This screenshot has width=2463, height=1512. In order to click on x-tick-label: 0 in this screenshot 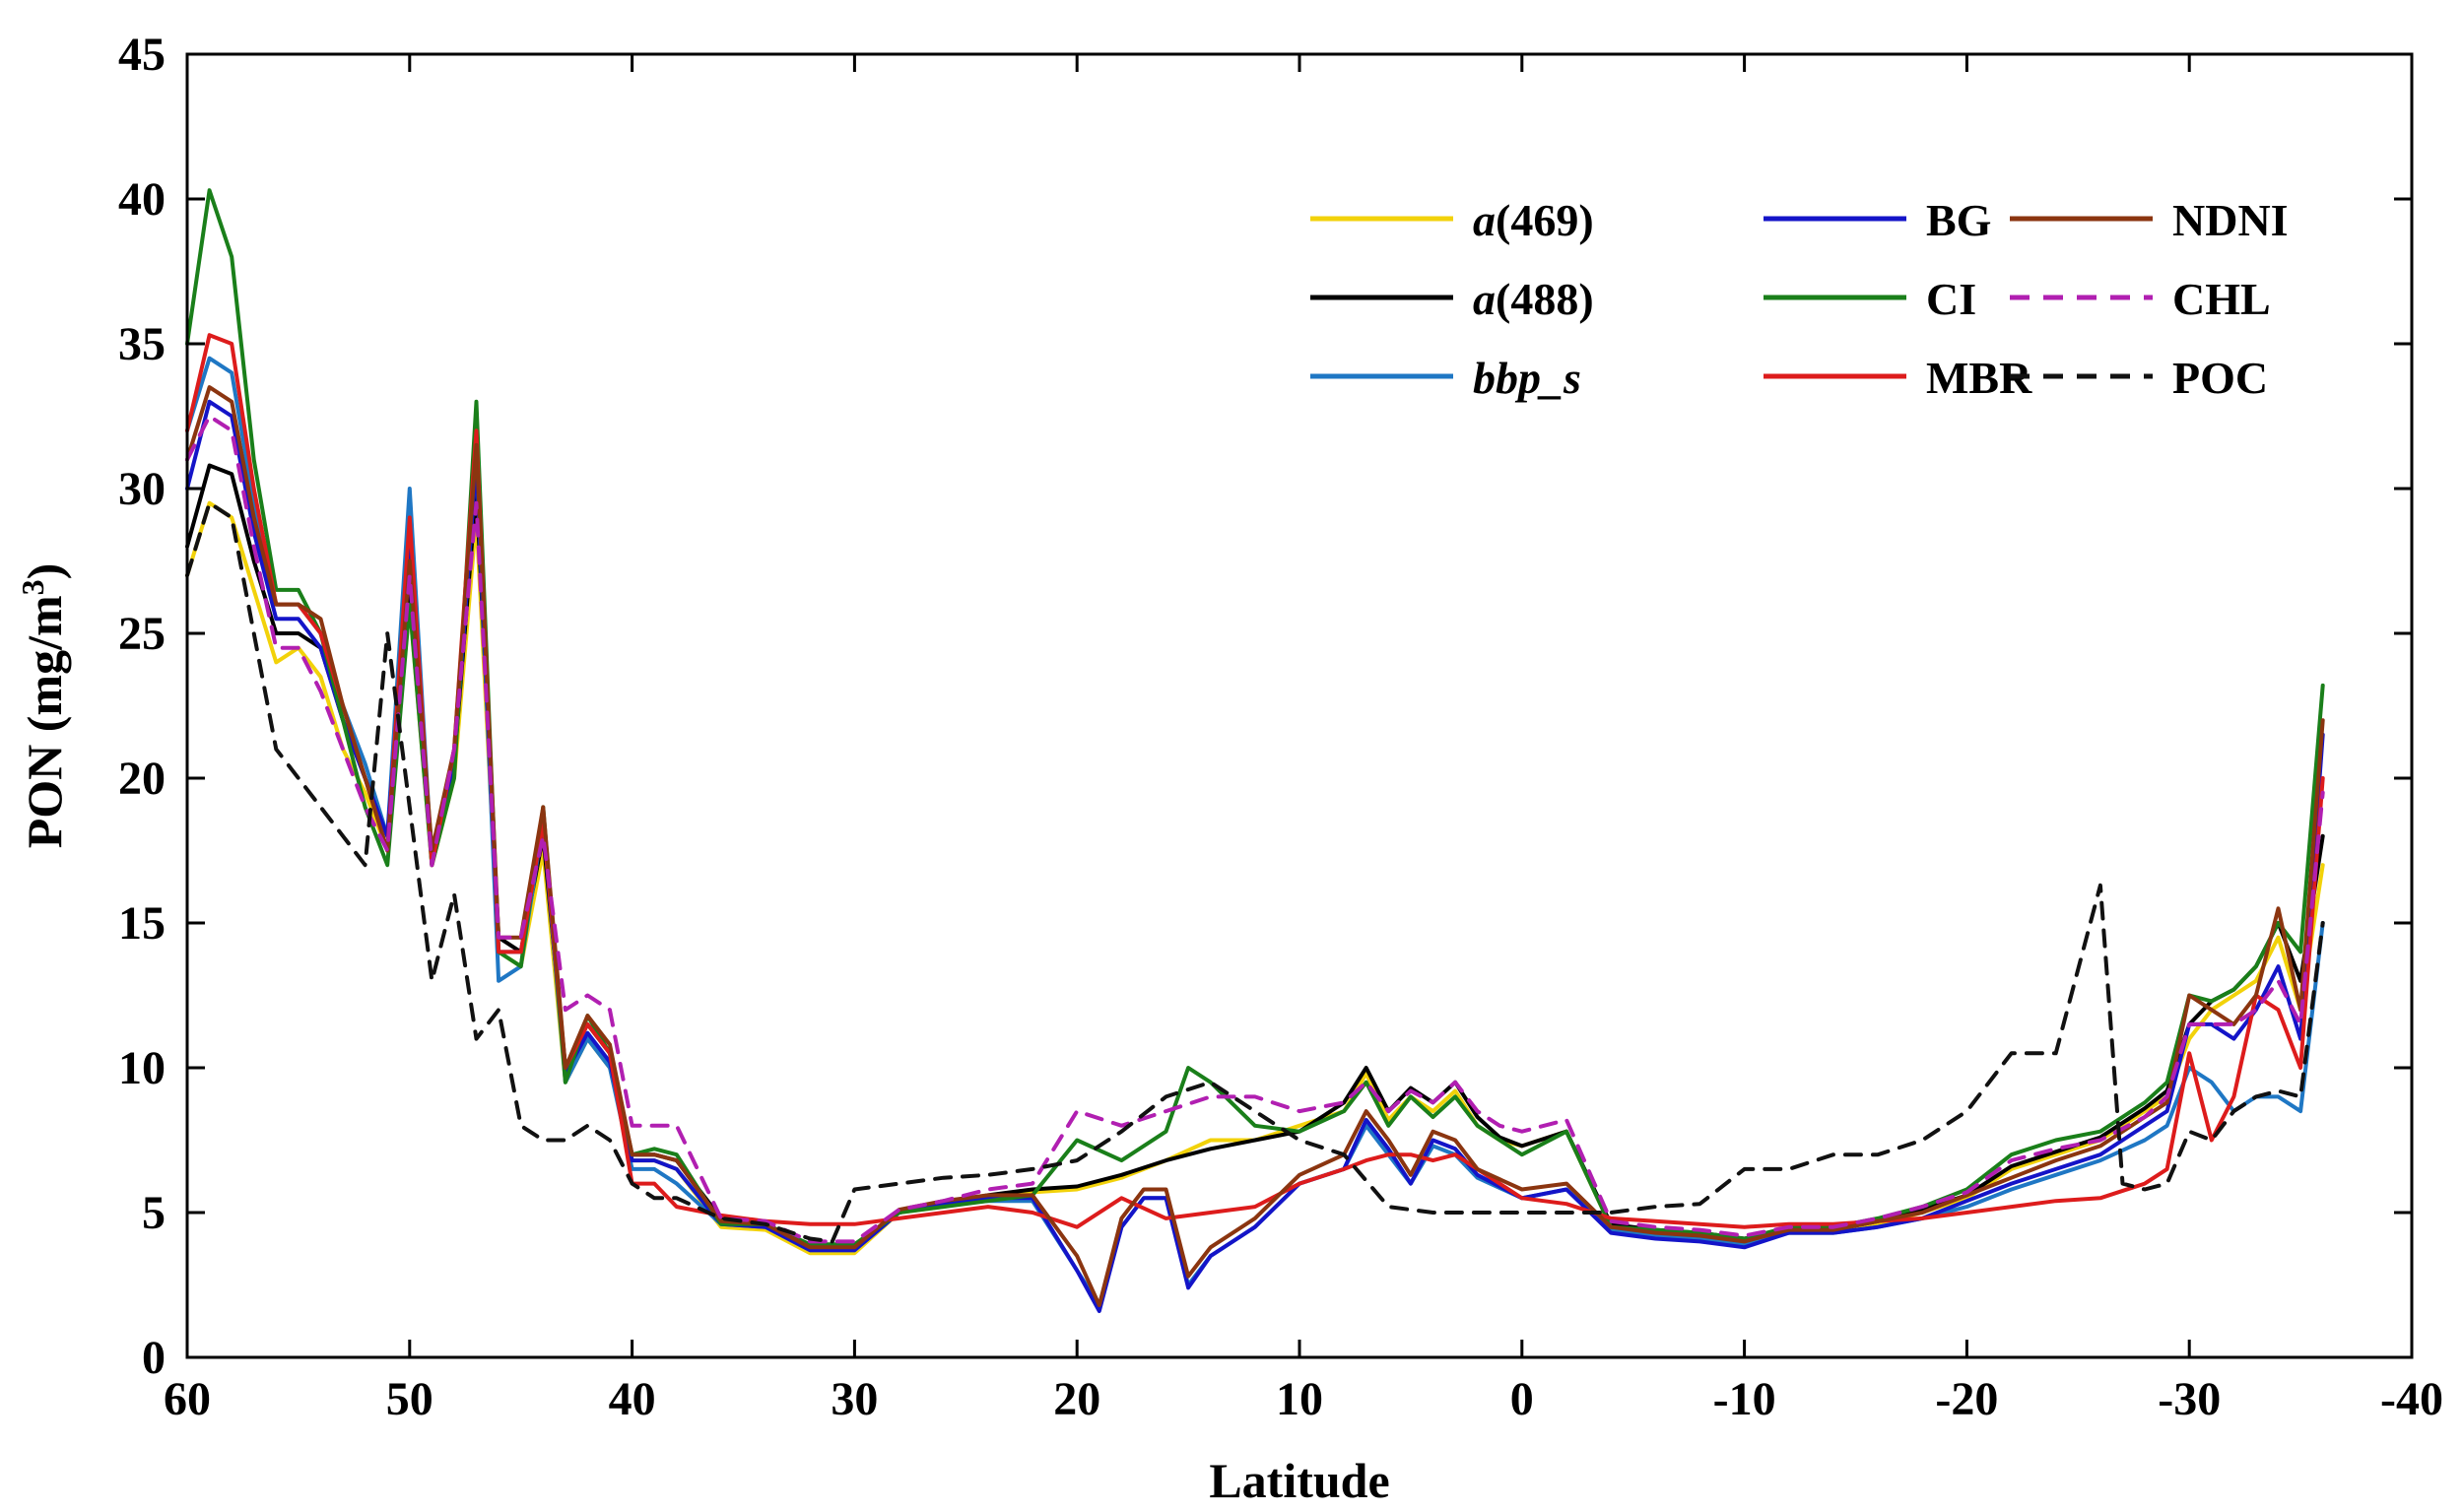, I will do `click(1522, 1399)`.